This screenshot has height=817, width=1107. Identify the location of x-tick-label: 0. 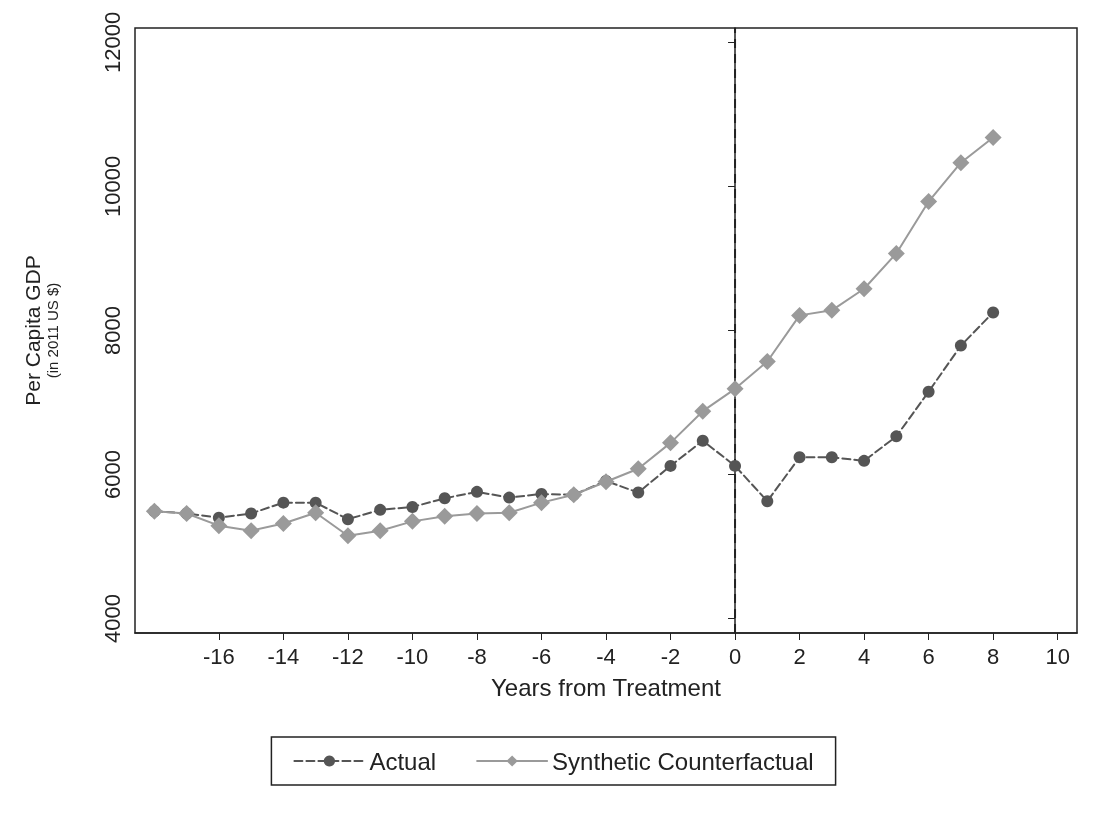
(735, 656).